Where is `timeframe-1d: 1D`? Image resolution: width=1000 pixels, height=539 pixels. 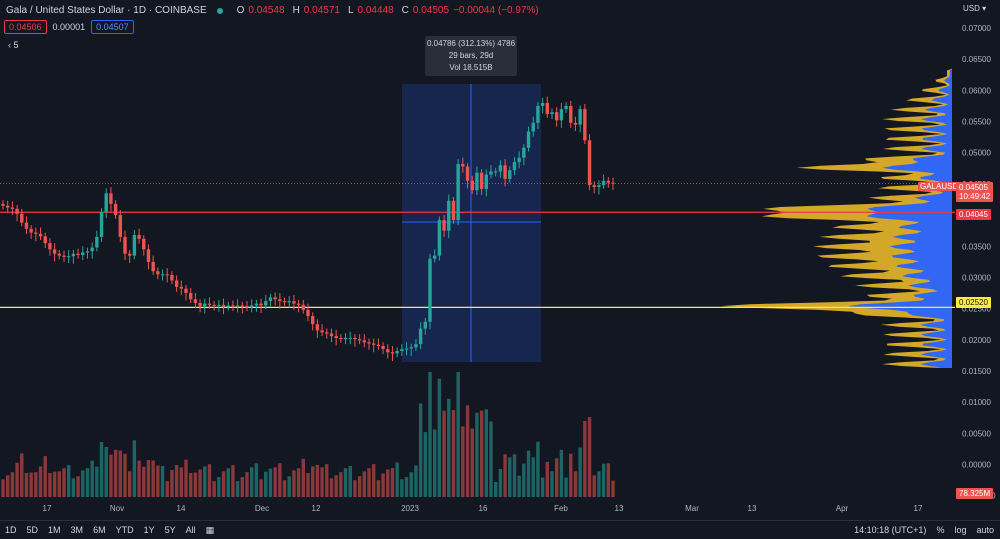
timeframe-1d: 1D is located at coordinates (11, 530).